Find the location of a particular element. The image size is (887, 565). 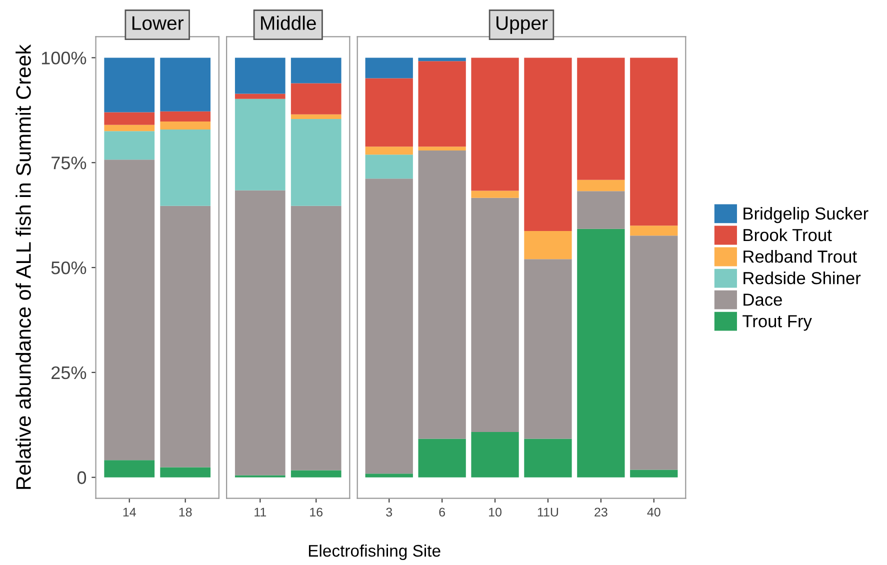

x-tick-label: 14 is located at coordinates (129, 512).